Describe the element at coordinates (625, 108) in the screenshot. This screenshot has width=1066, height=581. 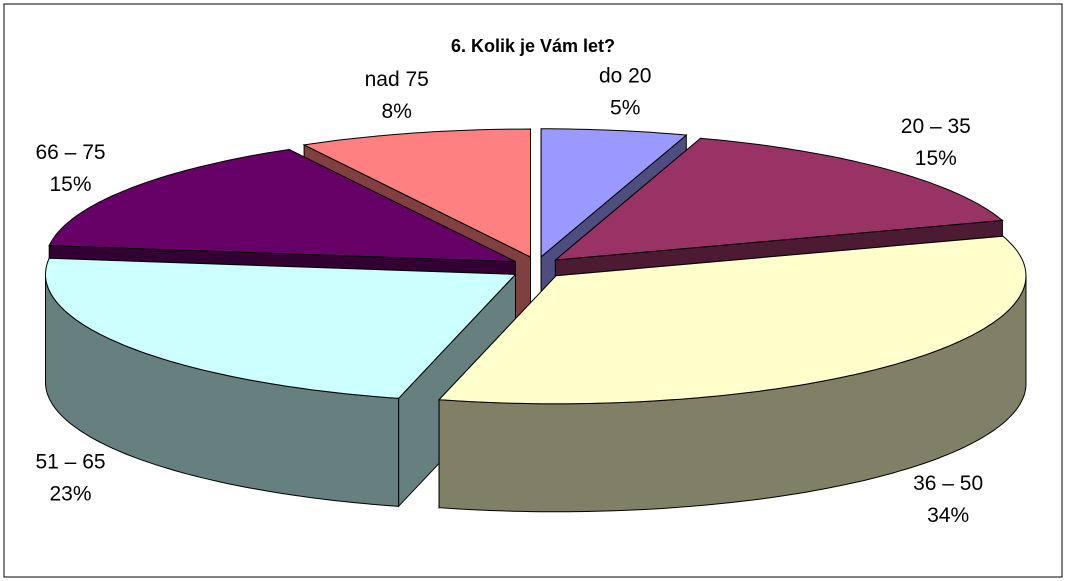
I see `data-label-value: 5%` at that location.